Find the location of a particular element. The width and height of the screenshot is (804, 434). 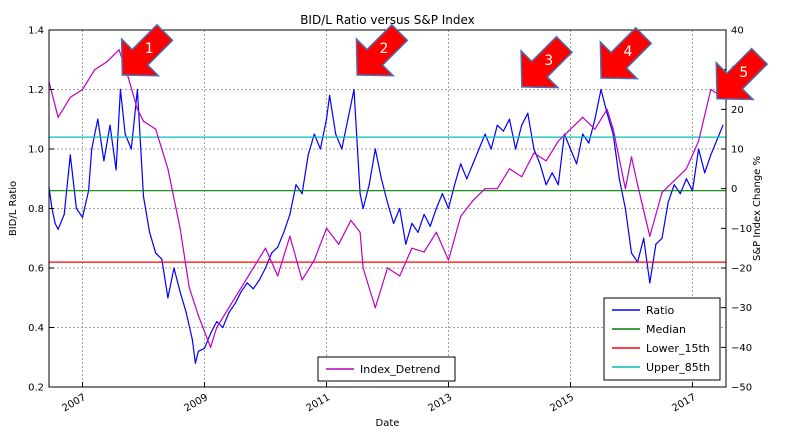

x-tick-label: 2017 is located at coordinates (684, 403).